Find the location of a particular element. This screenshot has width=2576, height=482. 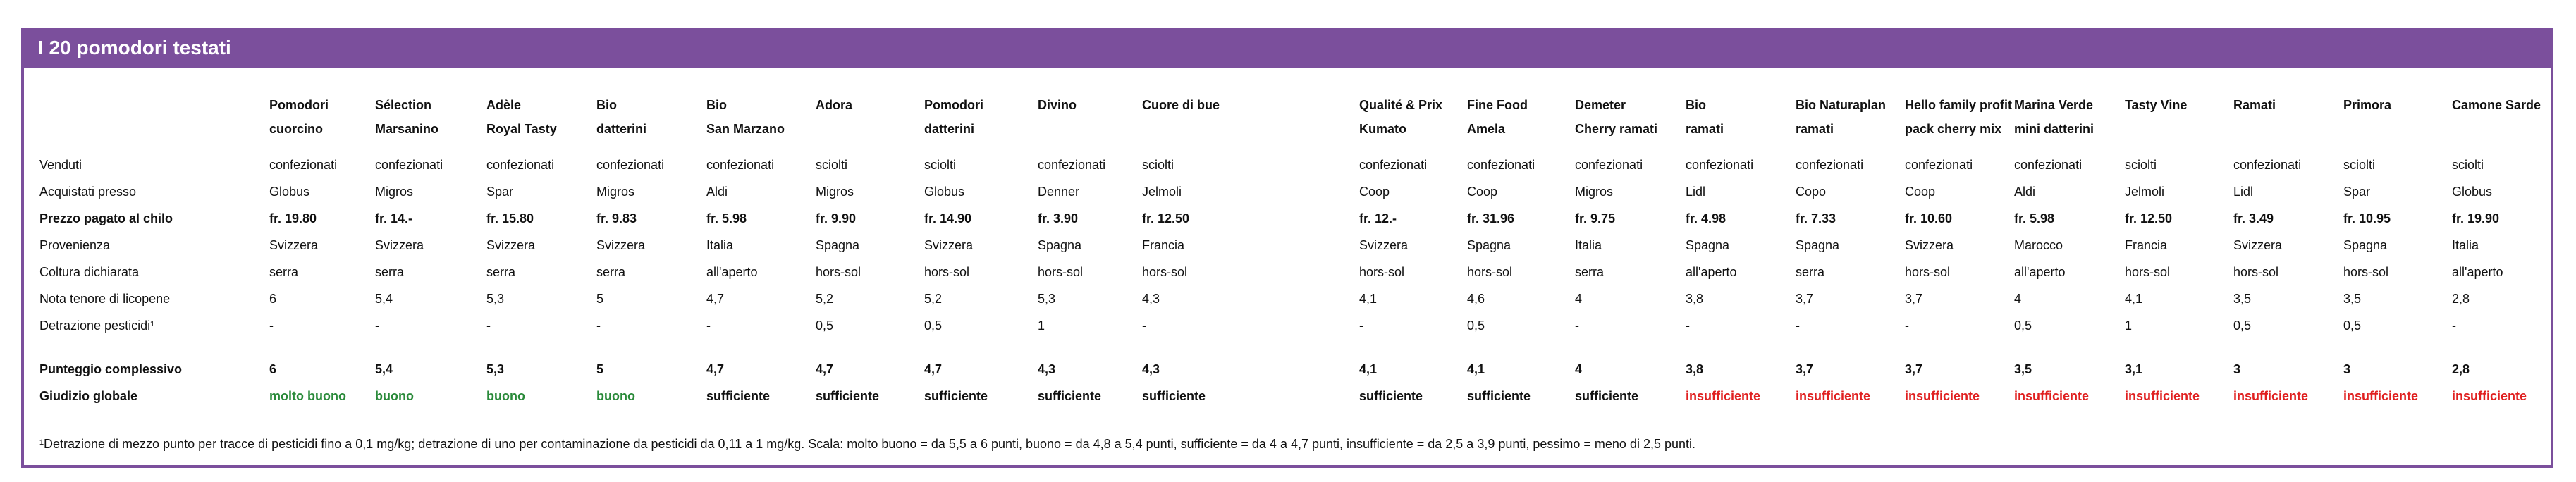

table-cell: fr. 5.98 is located at coordinates (2034, 218).